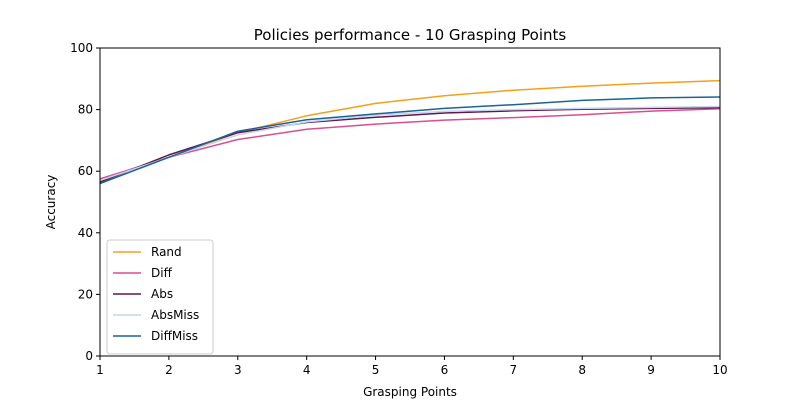 The height and width of the screenshot is (400, 800). What do you see at coordinates (162, 273) in the screenshot?
I see `legend-label-diff: Diff` at bounding box center [162, 273].